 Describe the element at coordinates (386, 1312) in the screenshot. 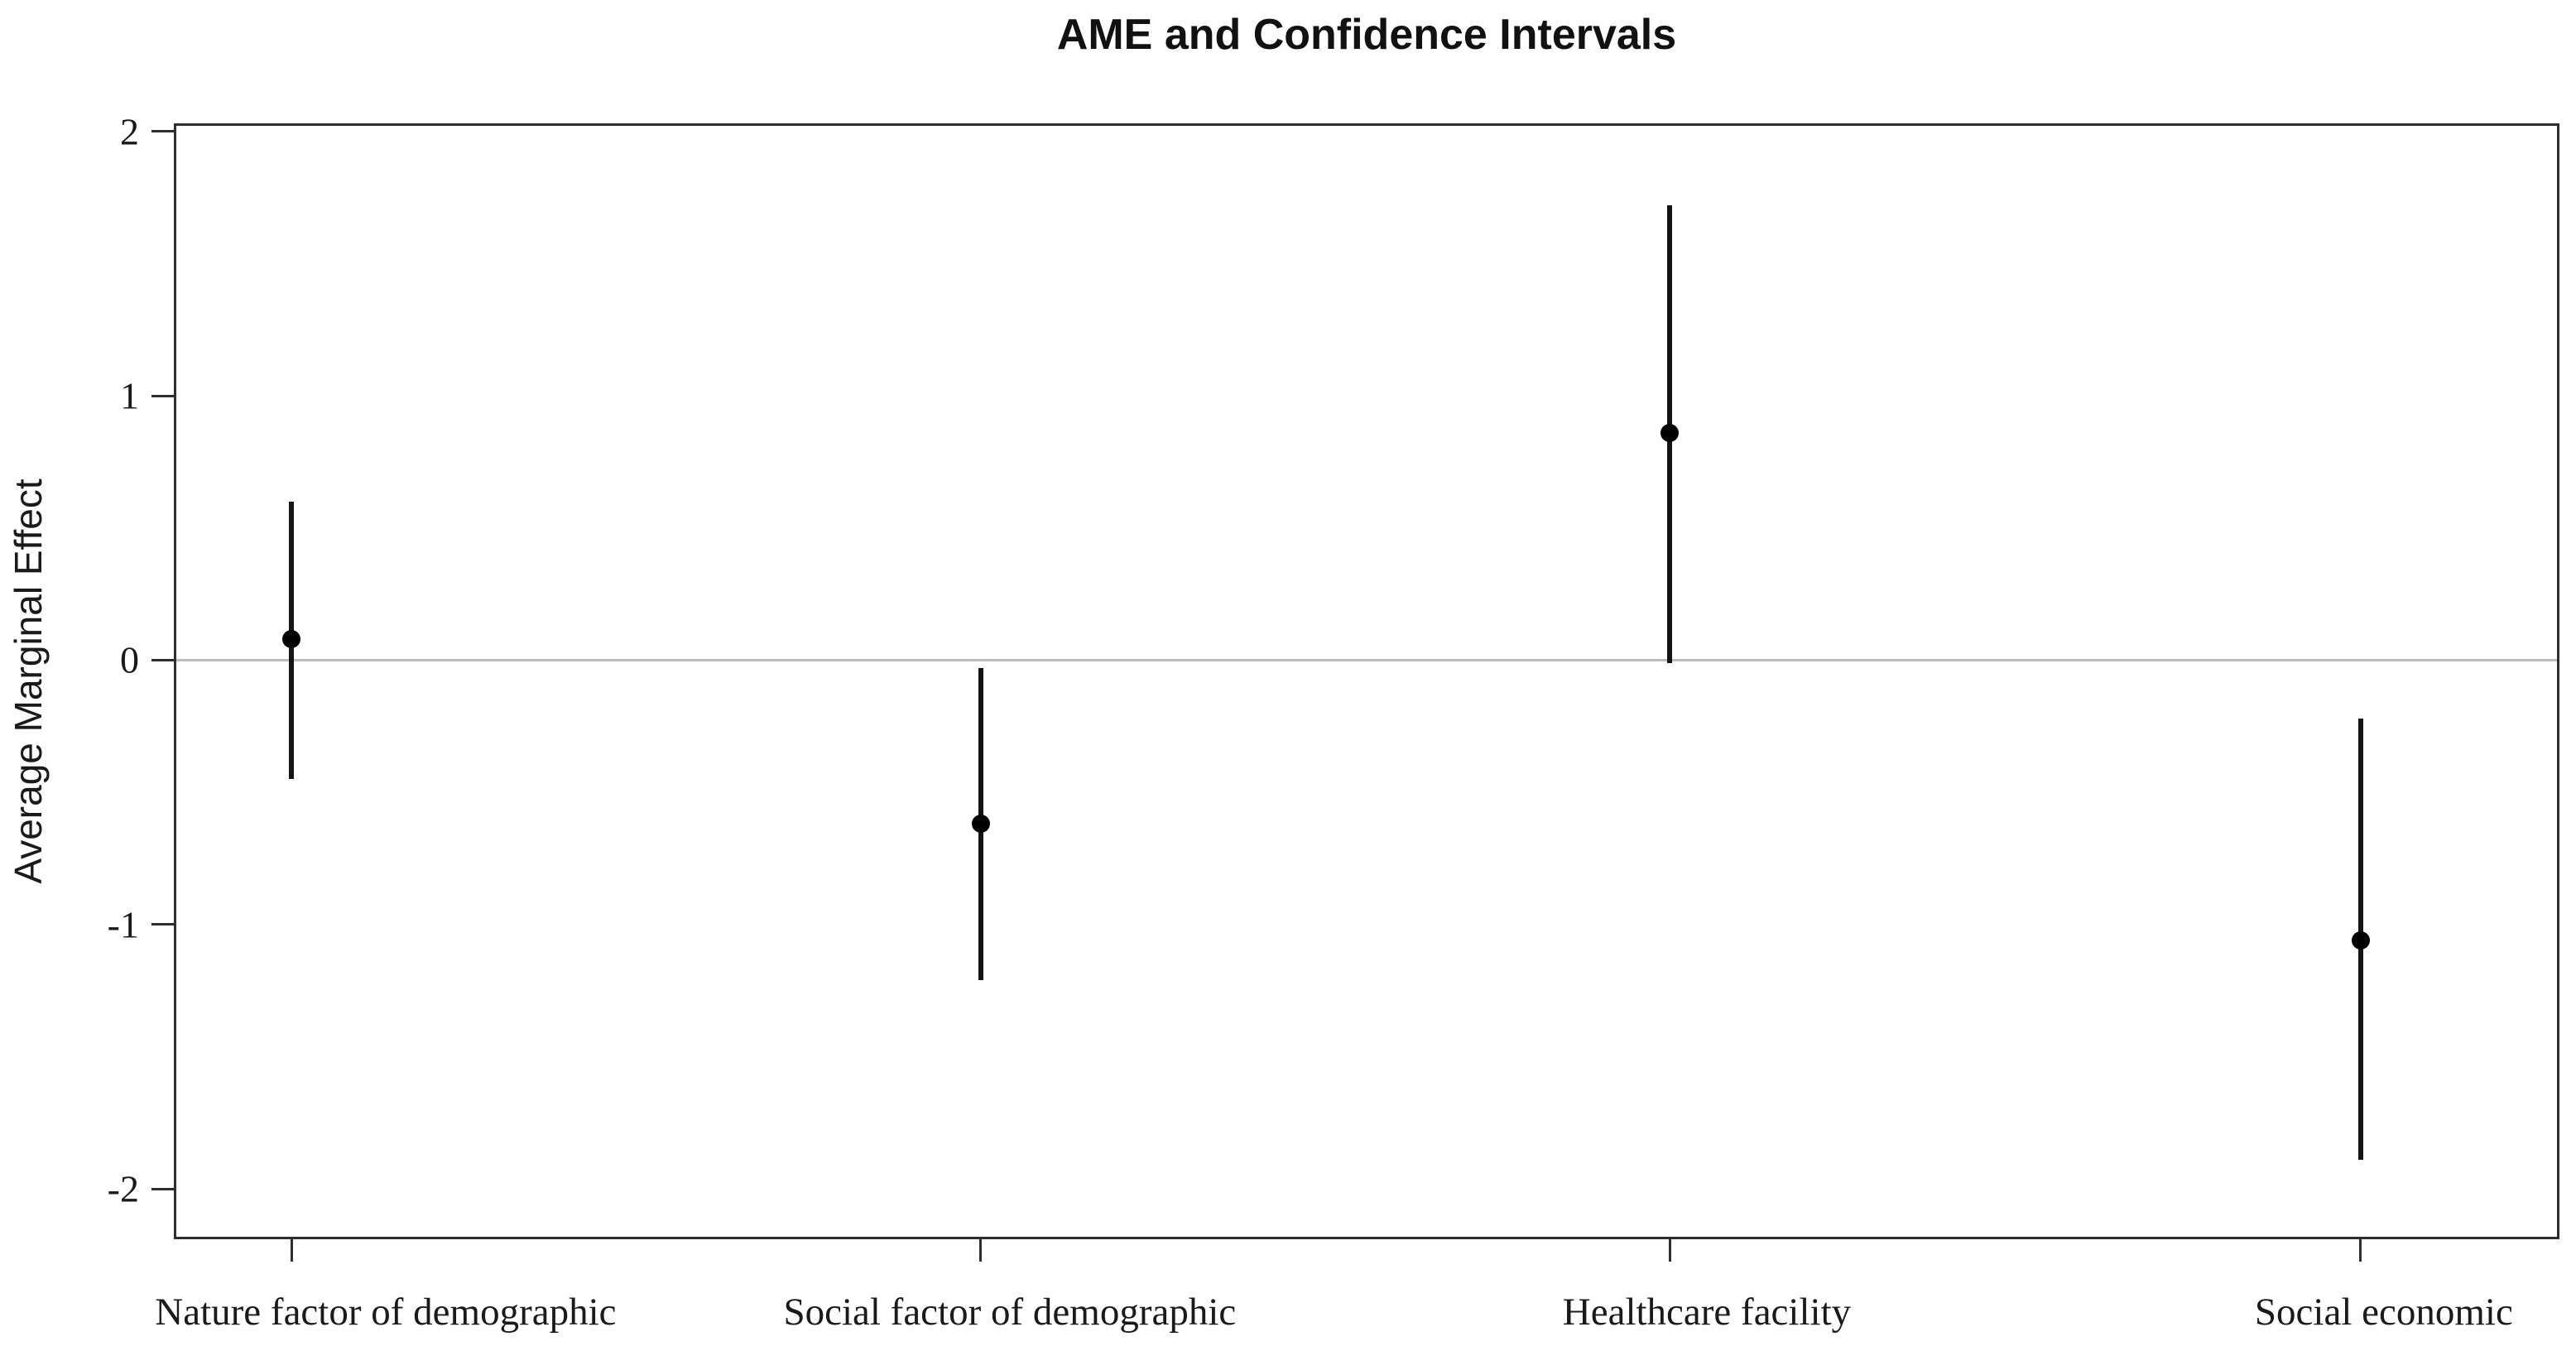

I see `x-category-label: Nature factor of demographic` at that location.